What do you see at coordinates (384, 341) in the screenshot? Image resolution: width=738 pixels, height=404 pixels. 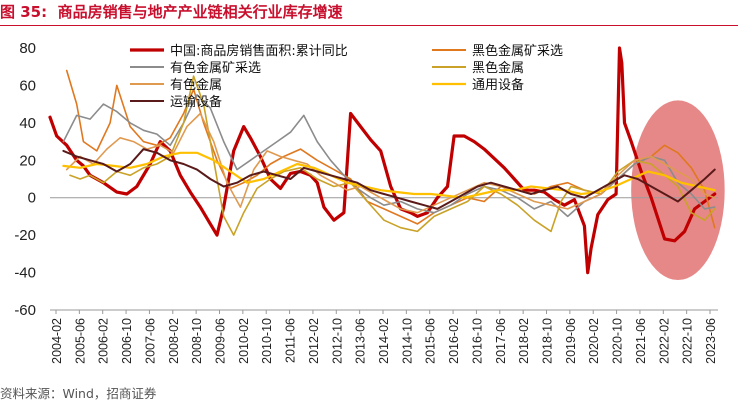 I see `x-tick-label: 2014-02` at bounding box center [384, 341].